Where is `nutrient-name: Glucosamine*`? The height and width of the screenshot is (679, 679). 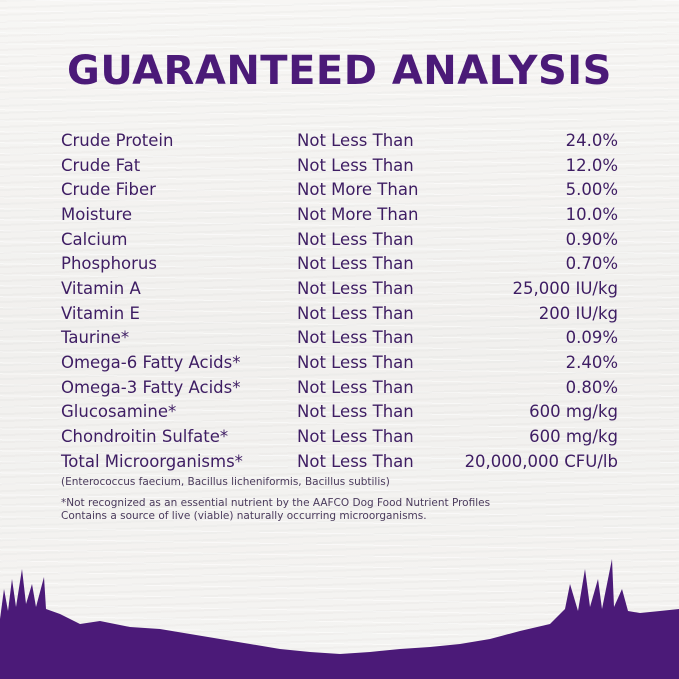 nutrient-name: Glucosamine* is located at coordinates (119, 412).